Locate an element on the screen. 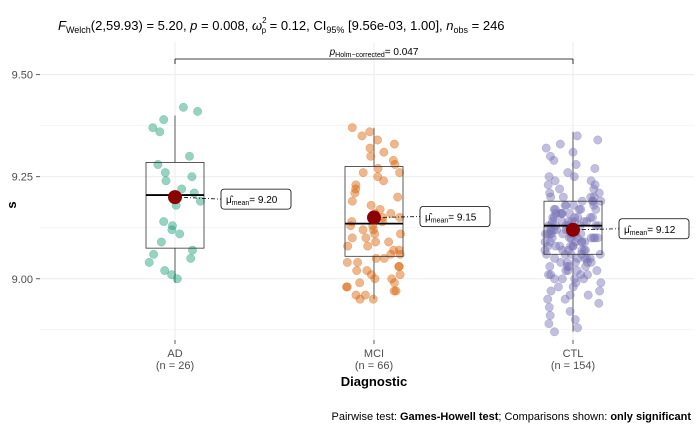 The width and height of the screenshot is (700, 432). x-axis-label: Diagnostic is located at coordinates (374, 381).